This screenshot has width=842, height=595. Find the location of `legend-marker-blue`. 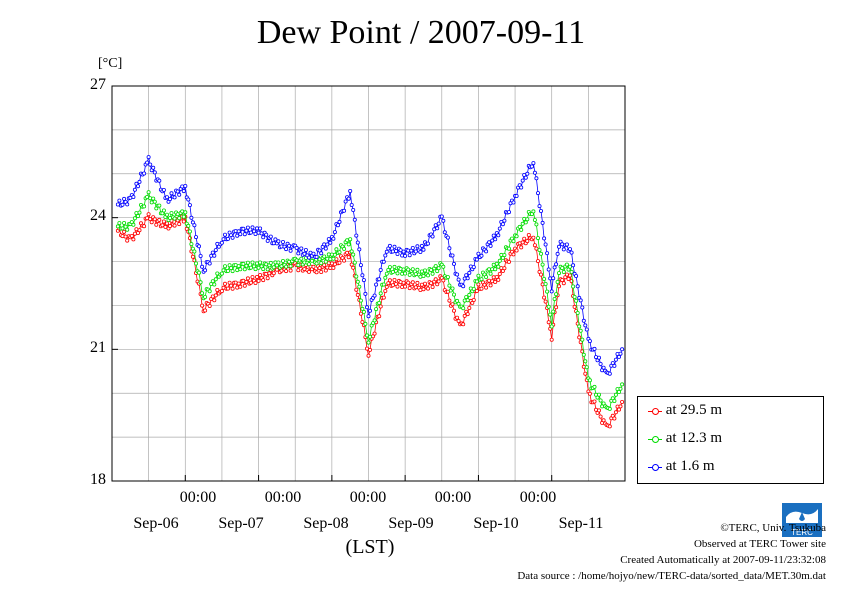

legend-marker-blue is located at coordinates (655, 467).